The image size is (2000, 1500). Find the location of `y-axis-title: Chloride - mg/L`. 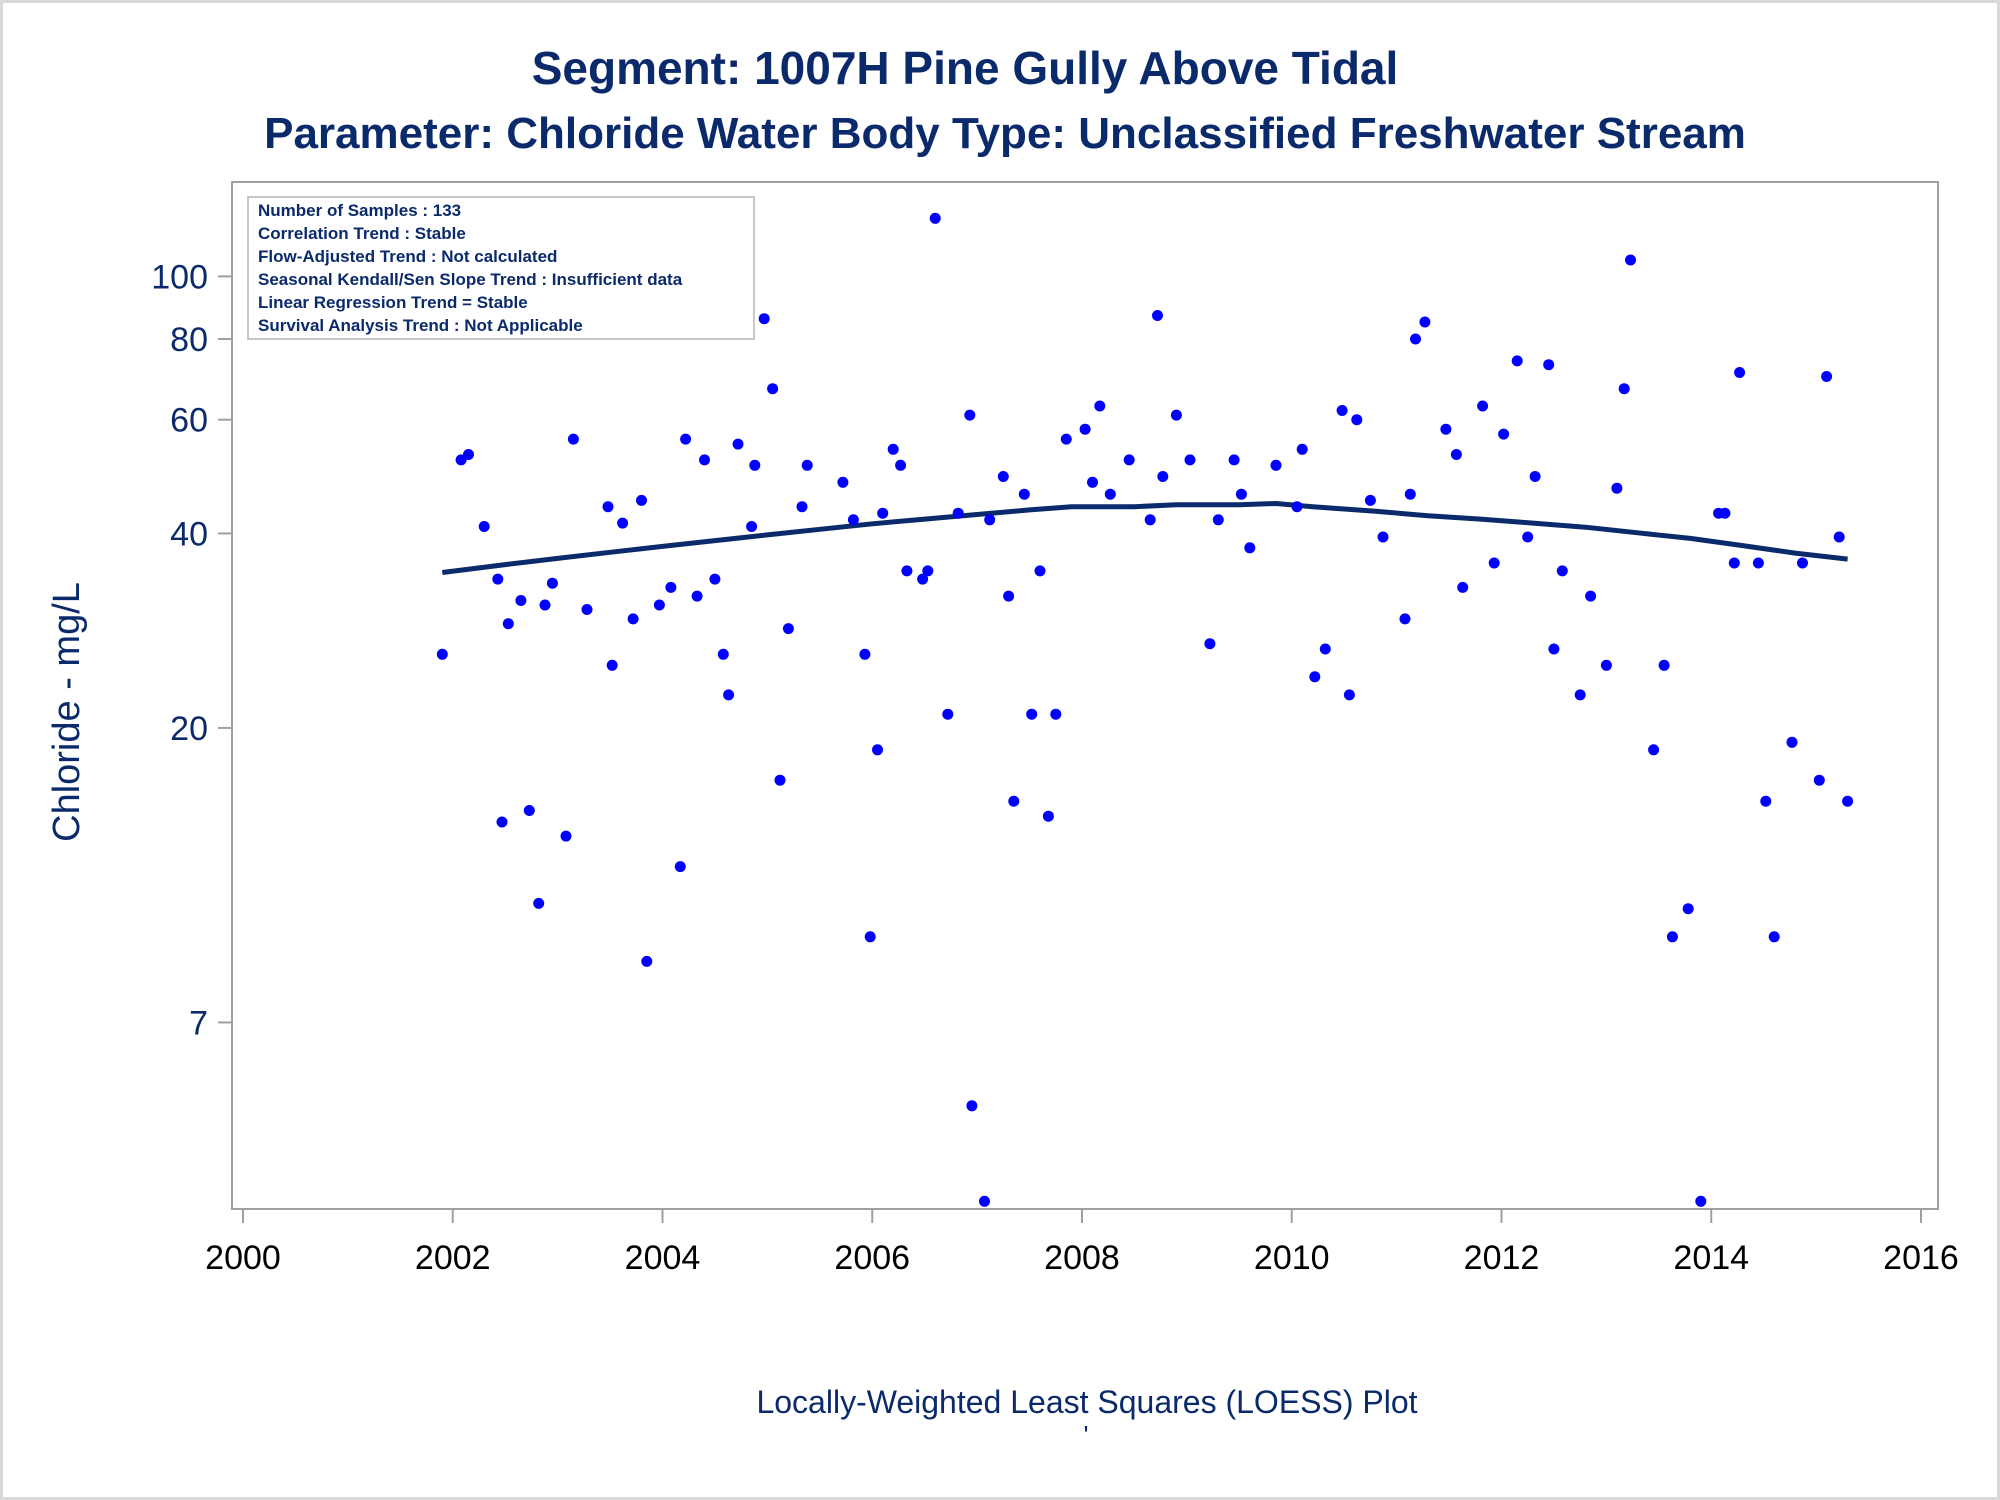

y-axis-title: Chloride - mg/L is located at coordinates (67, 712).